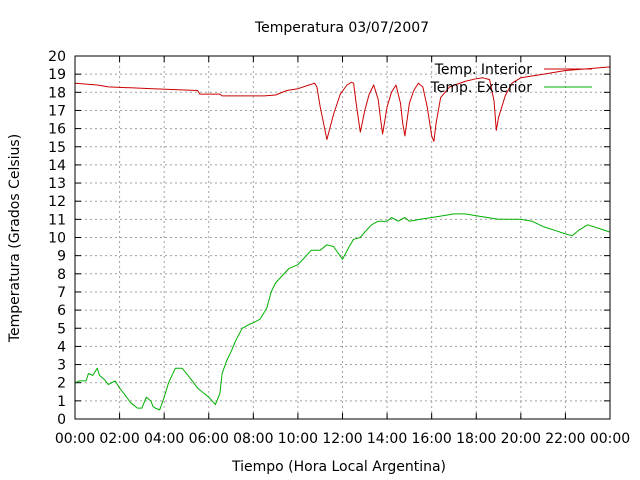 This screenshot has width=640, height=480. Describe the element at coordinates (341, 28) in the screenshot. I see `chart-title: Temperatura 03/07/2007` at that location.